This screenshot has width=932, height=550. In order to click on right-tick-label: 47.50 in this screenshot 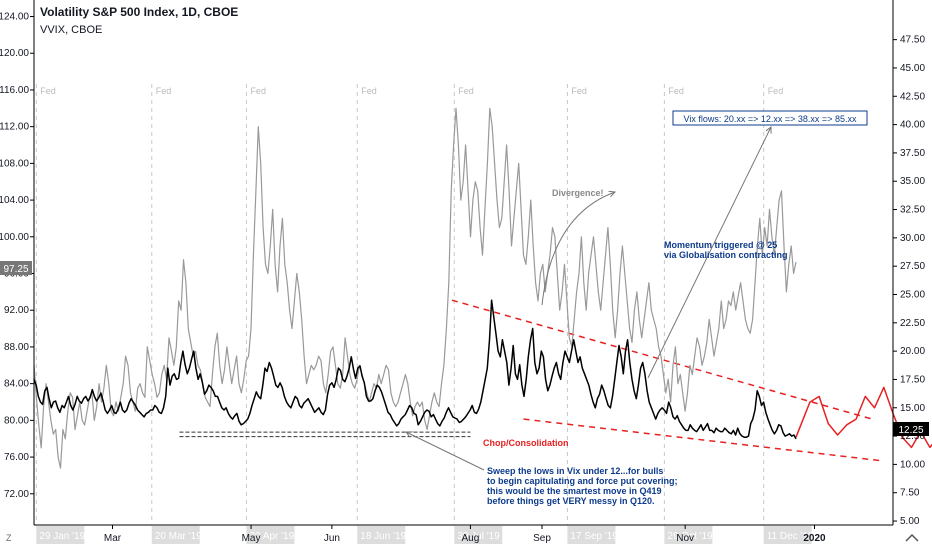, I will do `click(912, 40)`.